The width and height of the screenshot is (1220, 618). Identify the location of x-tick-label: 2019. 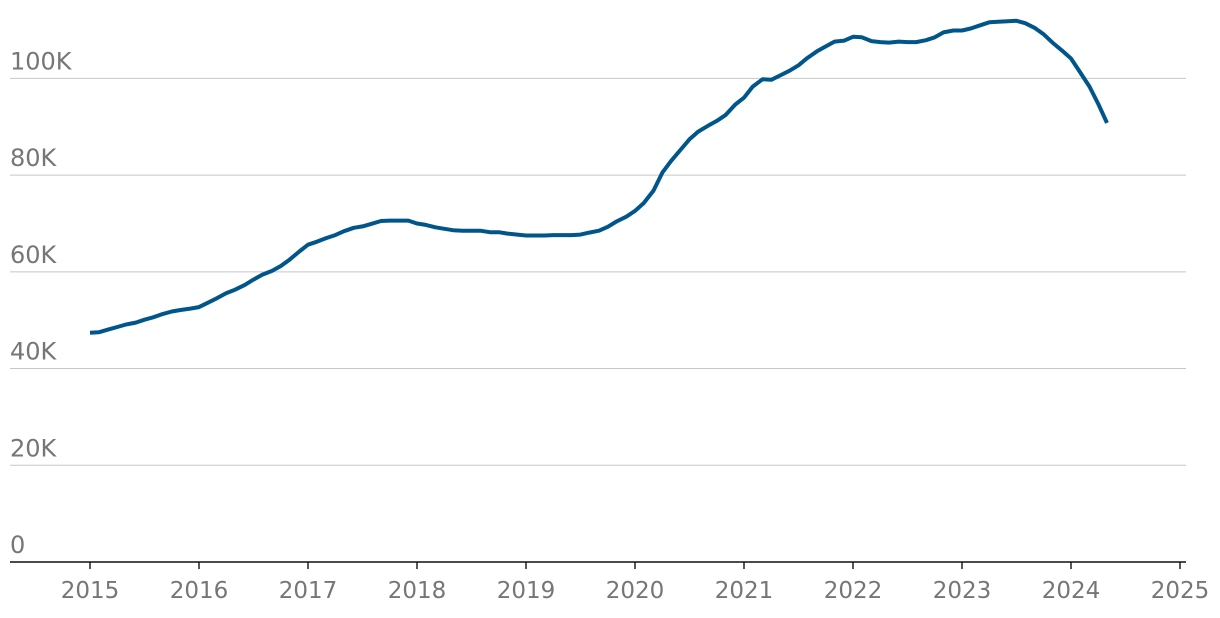
(526, 591).